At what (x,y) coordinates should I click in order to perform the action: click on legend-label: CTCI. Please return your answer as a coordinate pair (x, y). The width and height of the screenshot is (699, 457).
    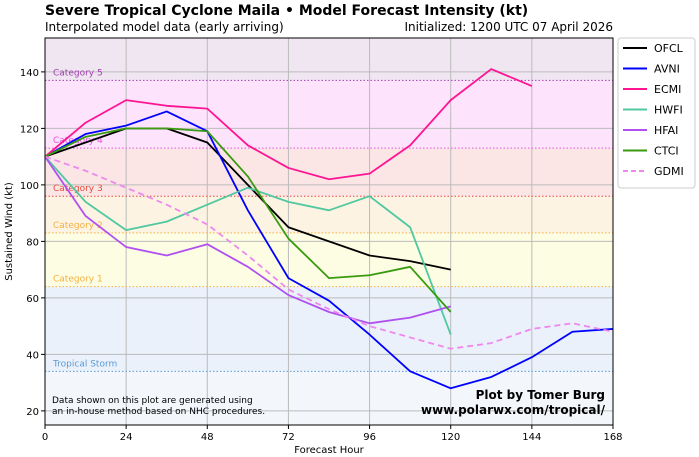
    Looking at the image, I should click on (666, 151).